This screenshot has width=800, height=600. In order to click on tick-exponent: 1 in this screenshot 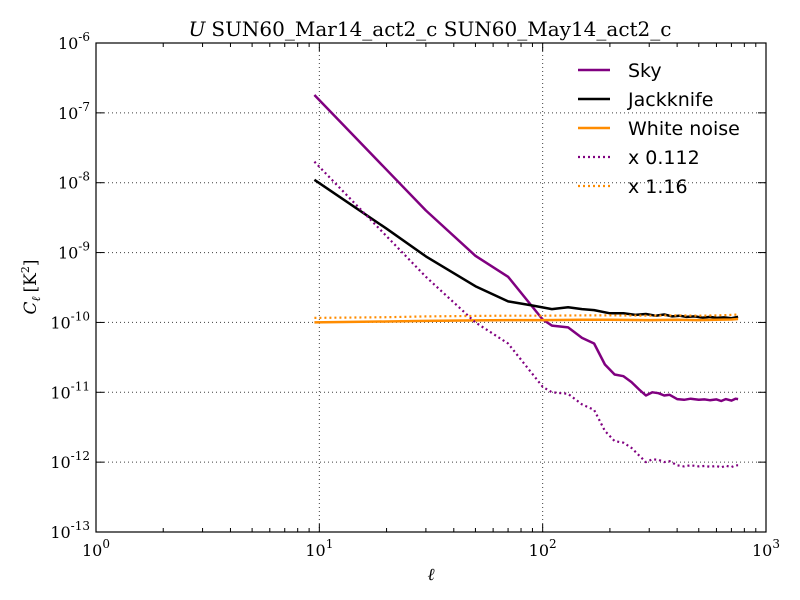, I will do `click(330, 544)`.